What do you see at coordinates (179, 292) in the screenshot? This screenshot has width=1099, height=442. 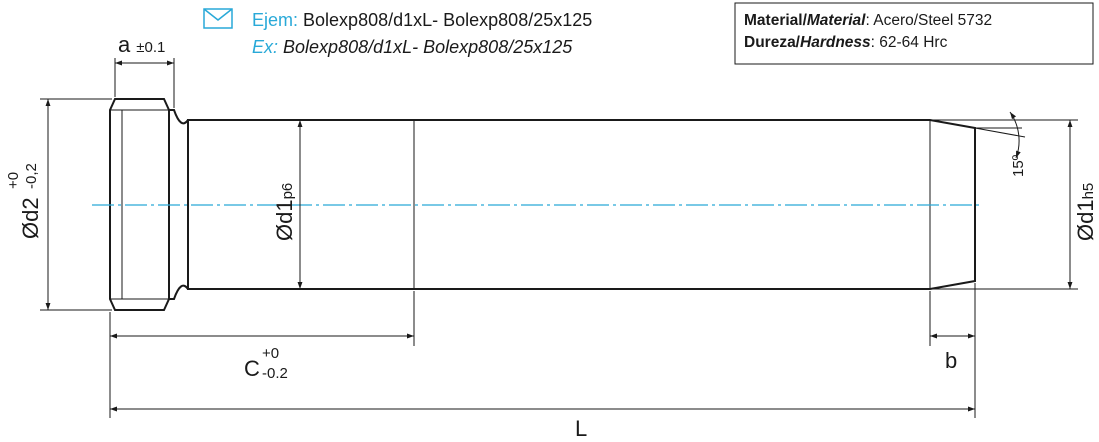 I see `neck-groove-bottom` at bounding box center [179, 292].